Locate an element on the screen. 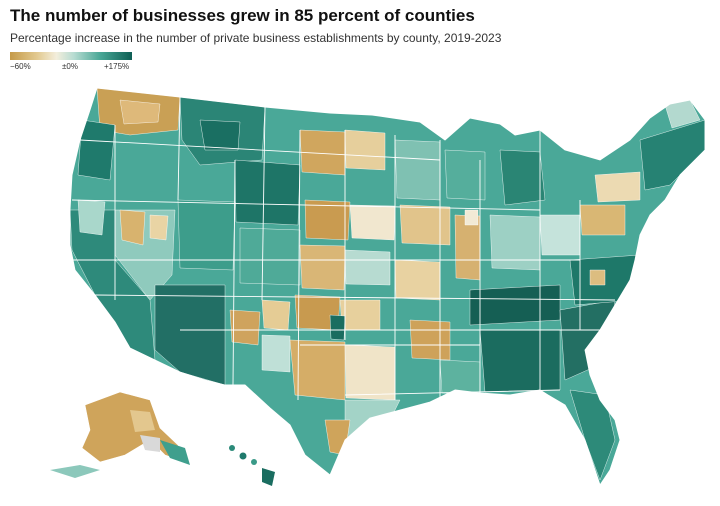  county-region-wy is located at coordinates (267, 192).